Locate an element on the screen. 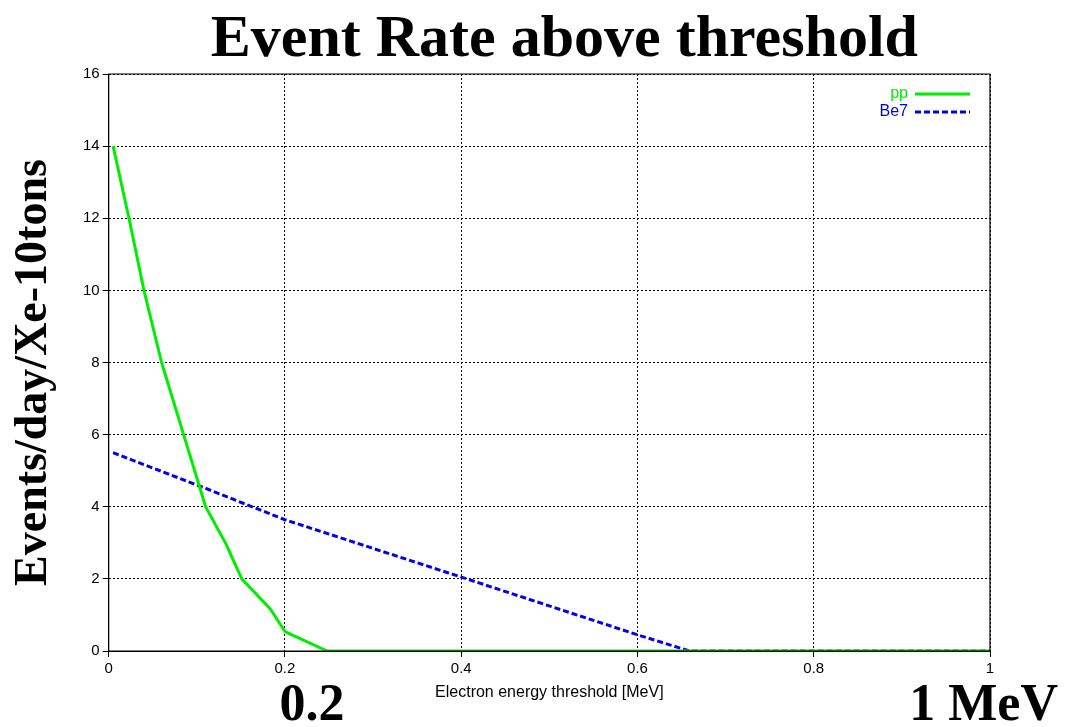 This screenshot has width=1065, height=727. text: 1 MeV is located at coordinates (983, 700).